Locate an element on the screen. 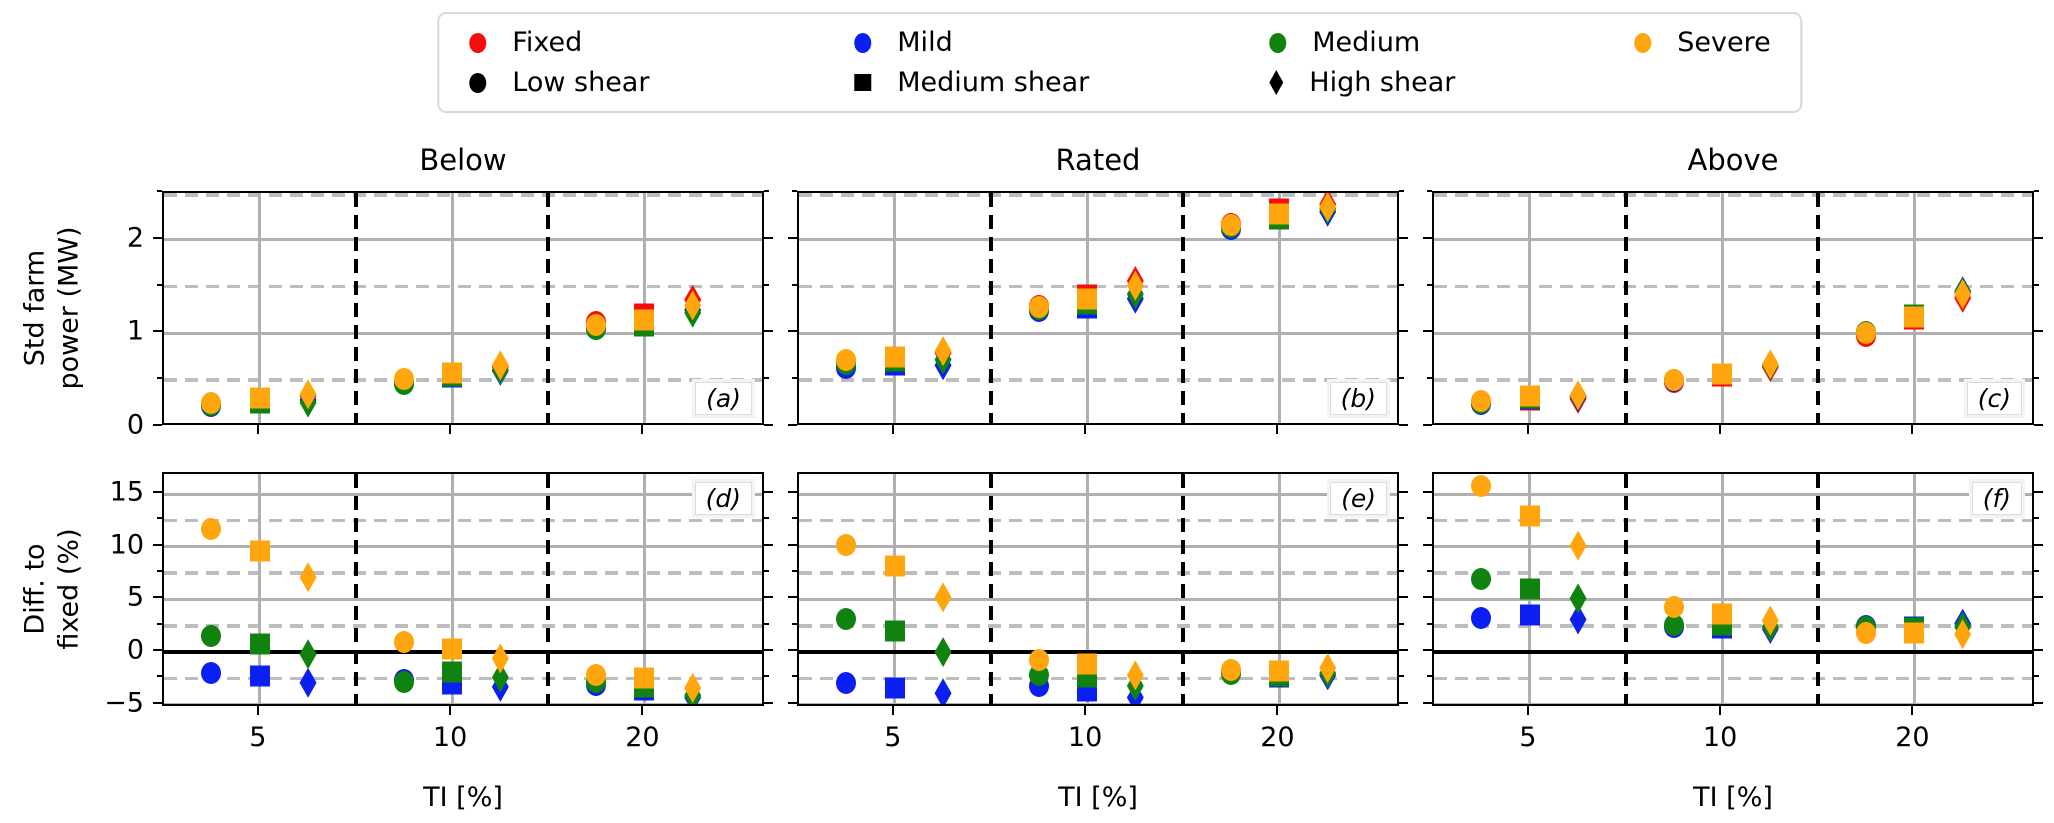 The height and width of the screenshot is (823, 2054). y-tickmark-right--5 is located at coordinates (2038, 702).